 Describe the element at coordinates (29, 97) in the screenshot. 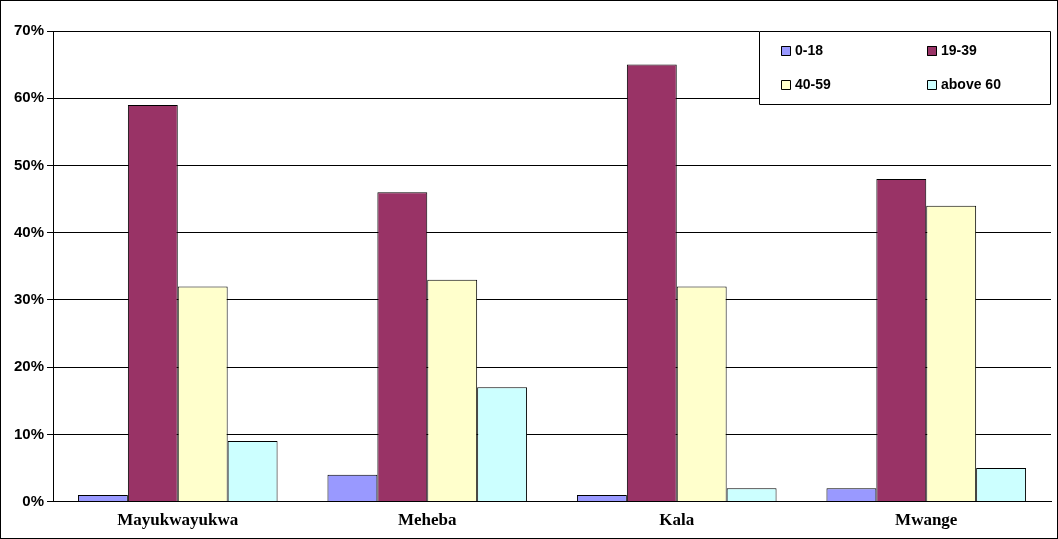

I see `y-tick-label: 60%` at that location.